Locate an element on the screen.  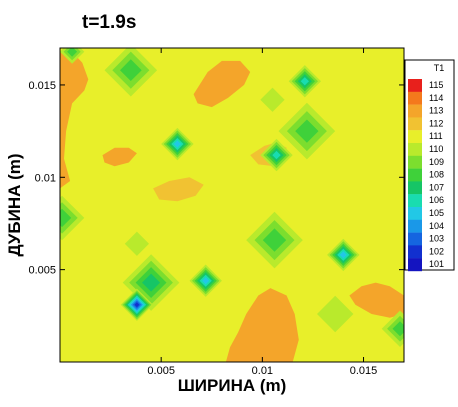
legend-label: 102 is located at coordinates (436, 251).